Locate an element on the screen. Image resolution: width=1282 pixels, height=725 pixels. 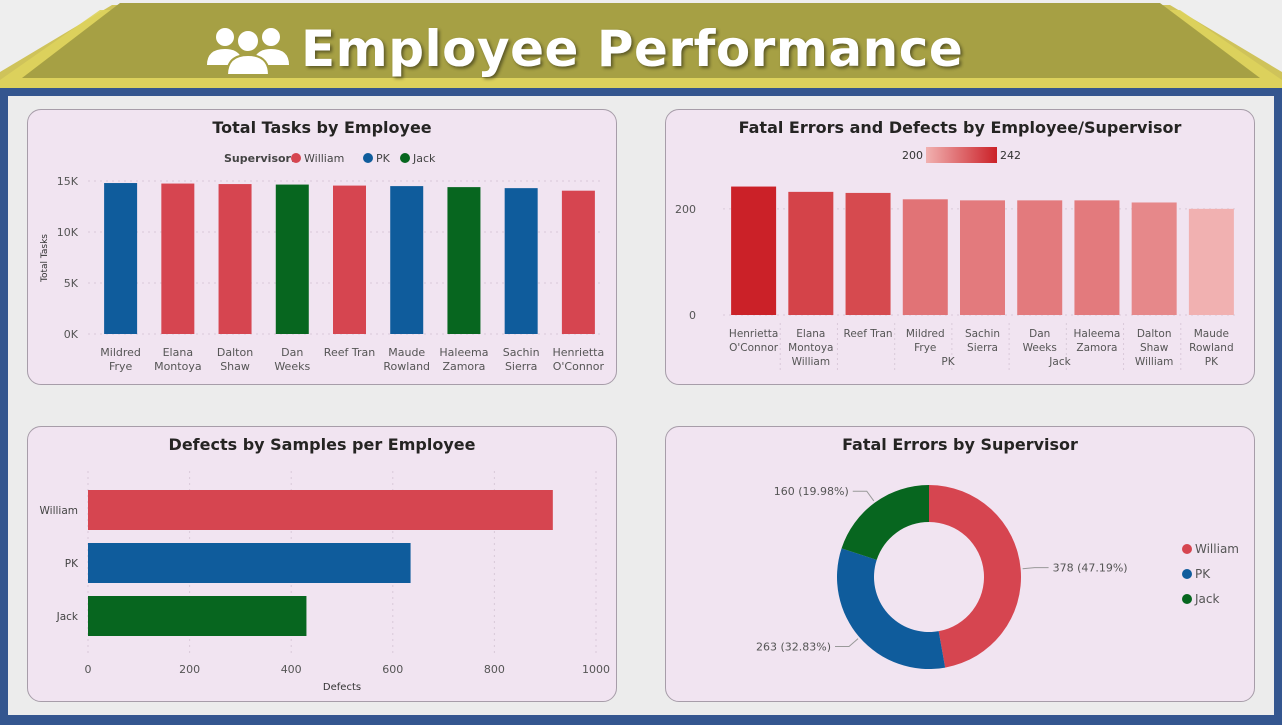
group-label: PK is located at coordinates (948, 362).